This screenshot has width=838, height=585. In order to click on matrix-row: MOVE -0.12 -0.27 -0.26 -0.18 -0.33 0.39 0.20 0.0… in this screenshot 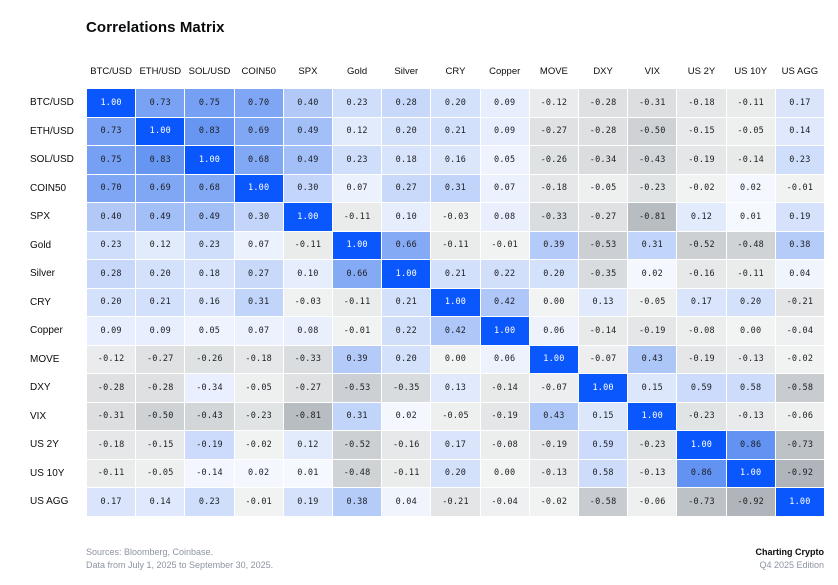, I will do `click(427, 359)`.